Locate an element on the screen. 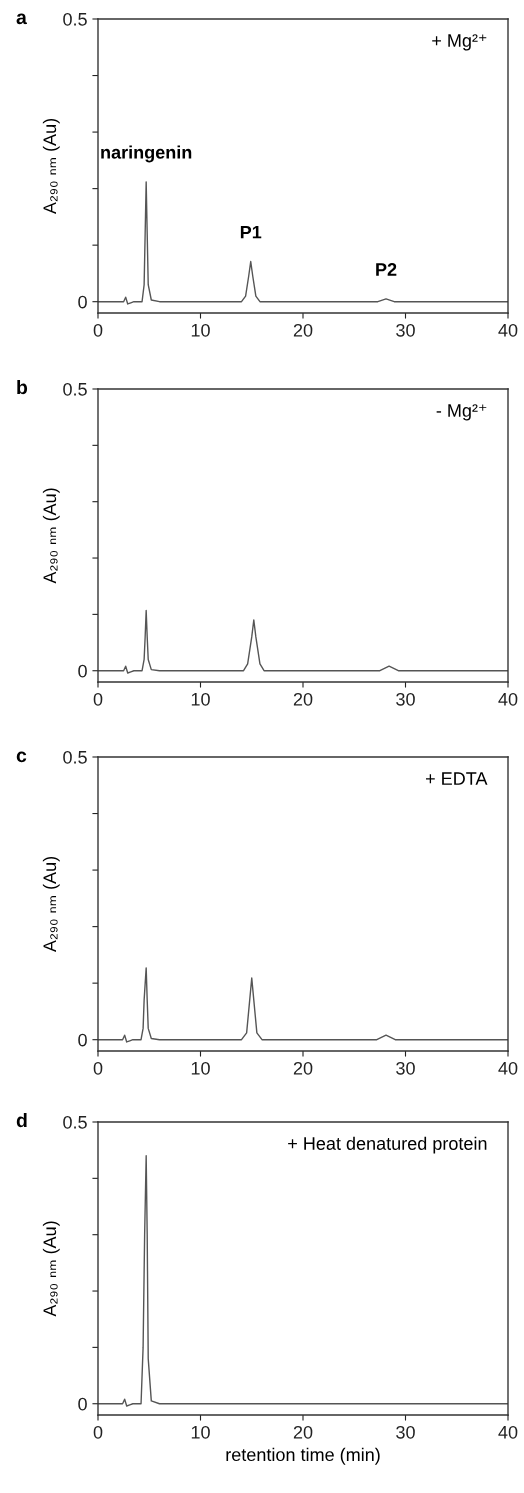 Image resolution: width=524 pixels, height=1493 pixels. chart-title: a is located at coordinates (21, 19).